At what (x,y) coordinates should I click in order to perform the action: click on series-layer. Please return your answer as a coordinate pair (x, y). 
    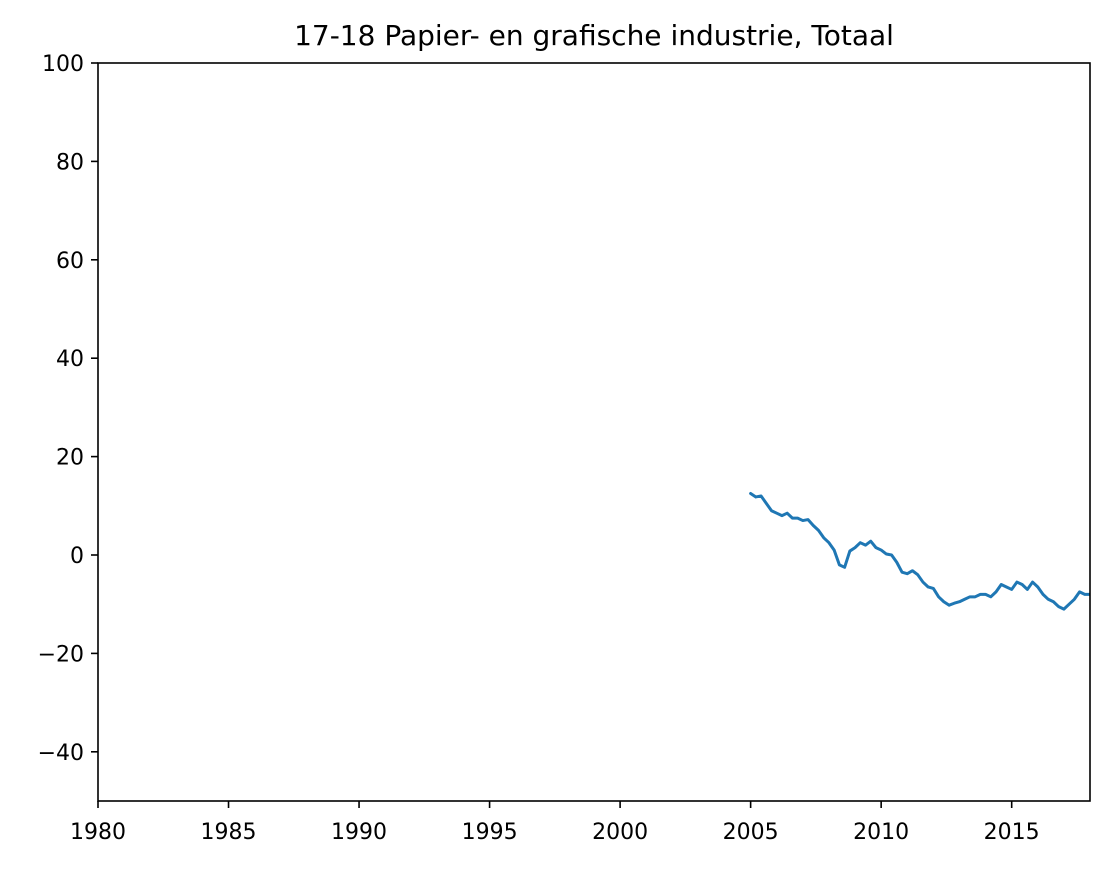
    Looking at the image, I should click on (919, 551).